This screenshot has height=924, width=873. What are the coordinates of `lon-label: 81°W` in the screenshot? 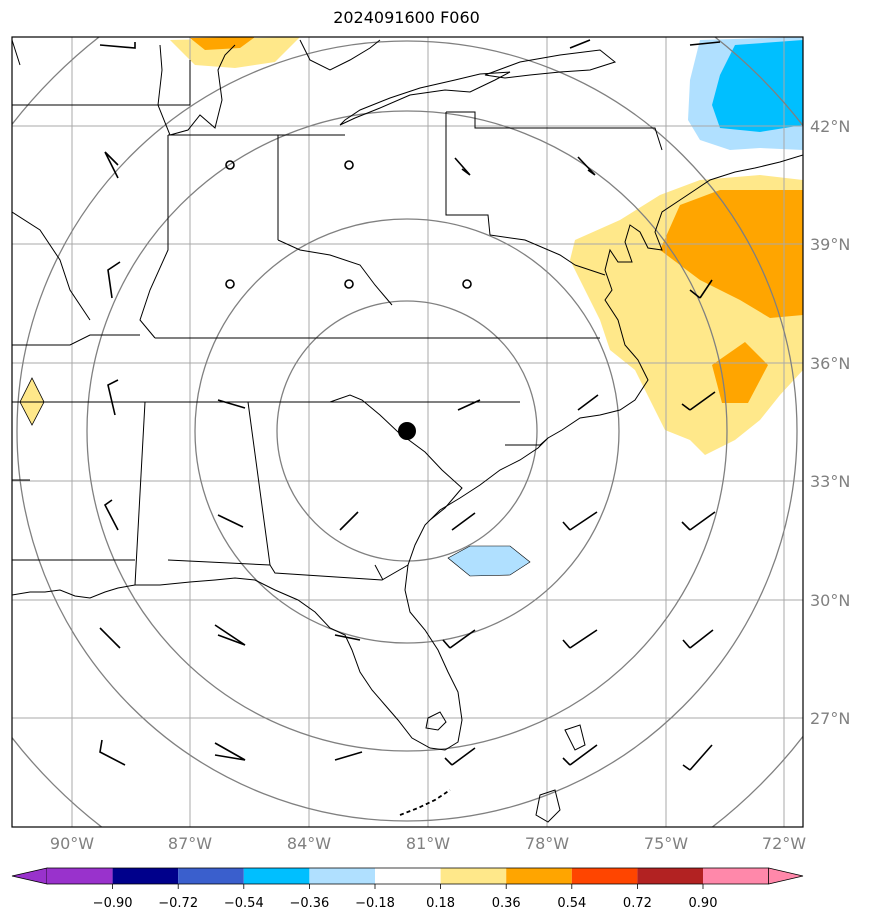 It's located at (428, 843).